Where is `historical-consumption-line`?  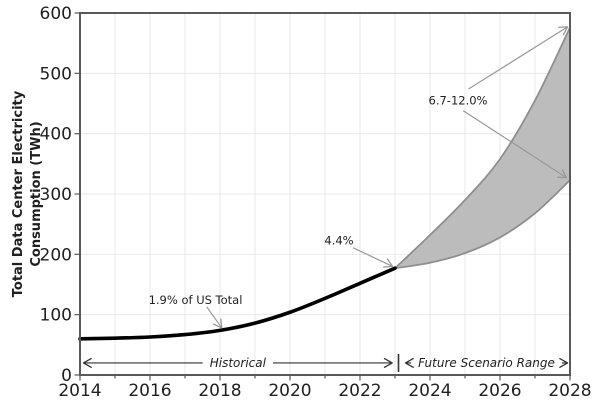 historical-consumption-line is located at coordinates (237, 303).